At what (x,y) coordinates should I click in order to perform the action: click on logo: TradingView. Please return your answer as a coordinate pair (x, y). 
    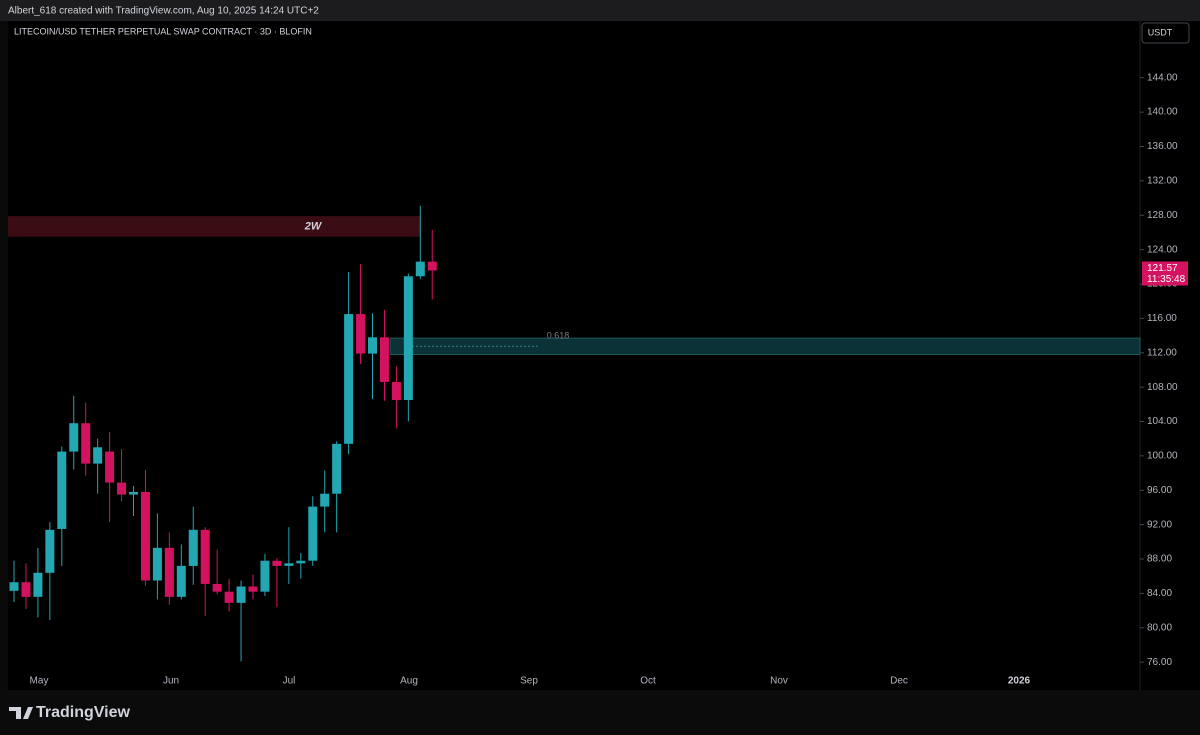
    Looking at the image, I should click on (70, 712).